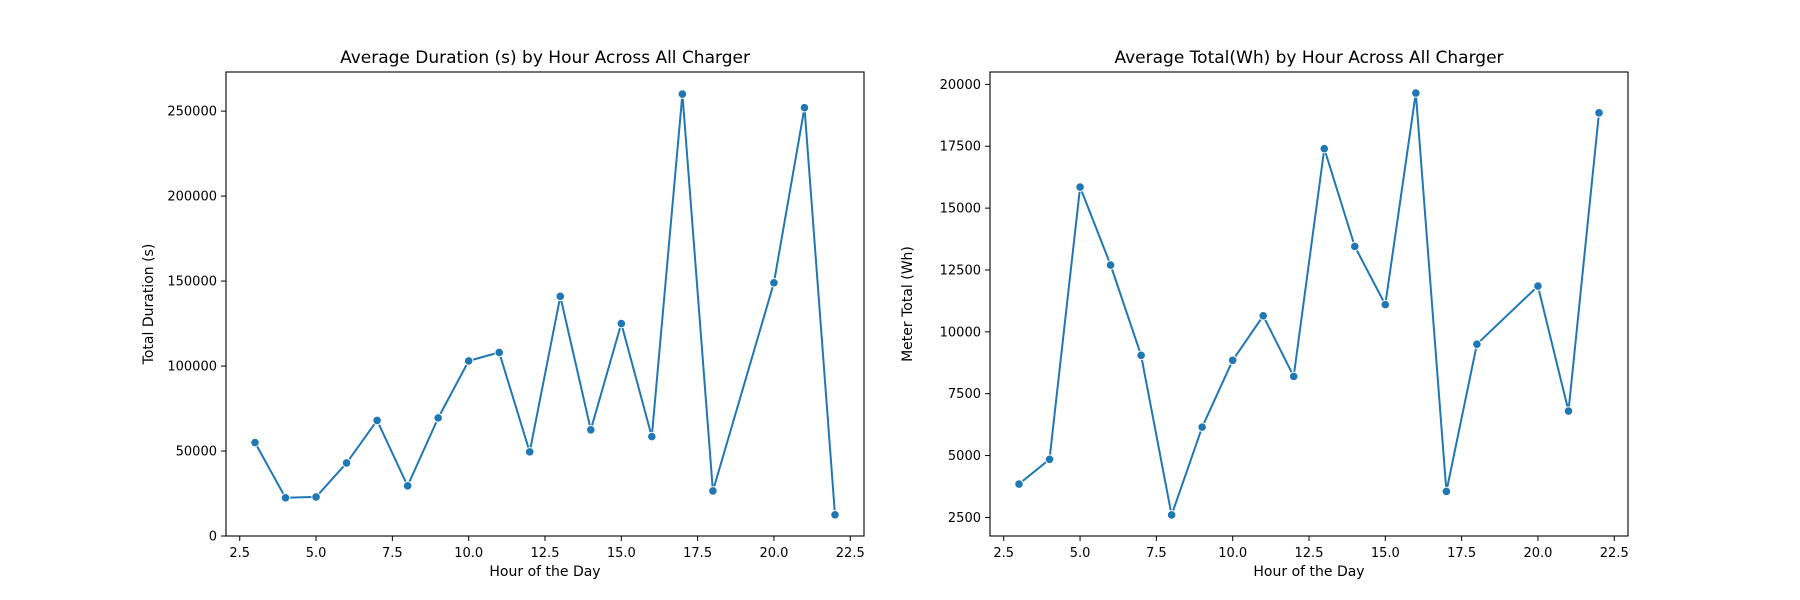 Image resolution: width=1800 pixels, height=600 pixels. What do you see at coordinates (196, 325) in the screenshot?
I see `y-axis-ticks: 0 50000 100000 150000 200000 250000` at bounding box center [196, 325].